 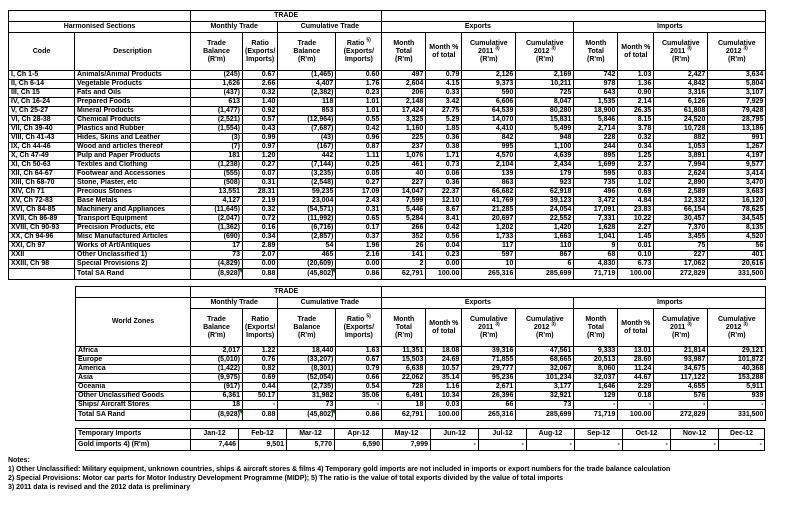 I want to click on cell-value: (43), so click(x=307, y=138).